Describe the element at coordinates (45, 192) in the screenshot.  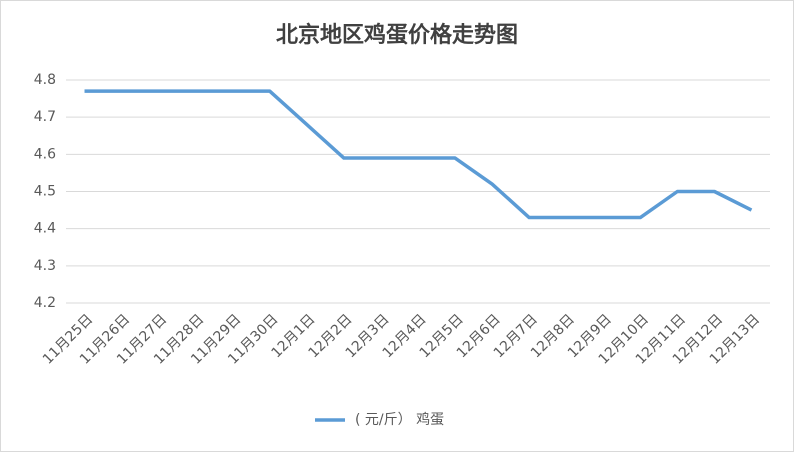
I see `y-tick-label: 4.5` at that location.